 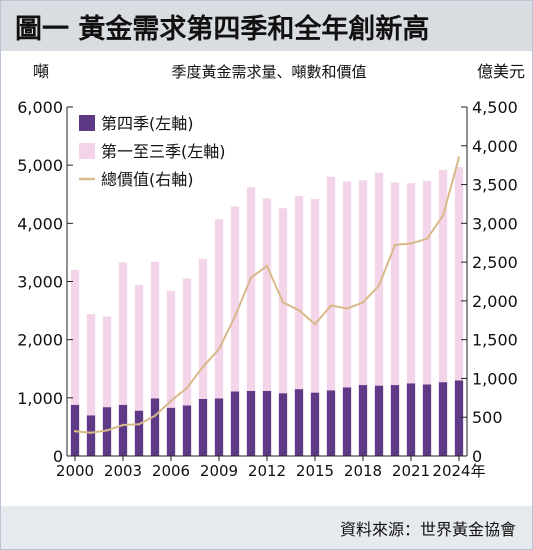 What do you see at coordinates (87, 151) in the screenshot?
I see `legend-swatch-q1-q3` at bounding box center [87, 151].